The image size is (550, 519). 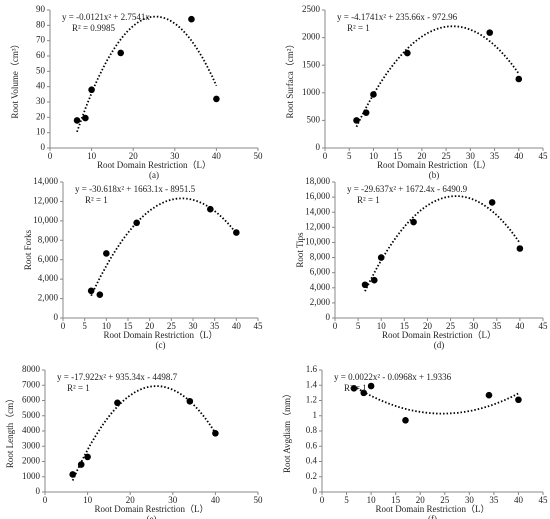 I want to click on y-tick-label: 18,000, so click(x=317, y=181).